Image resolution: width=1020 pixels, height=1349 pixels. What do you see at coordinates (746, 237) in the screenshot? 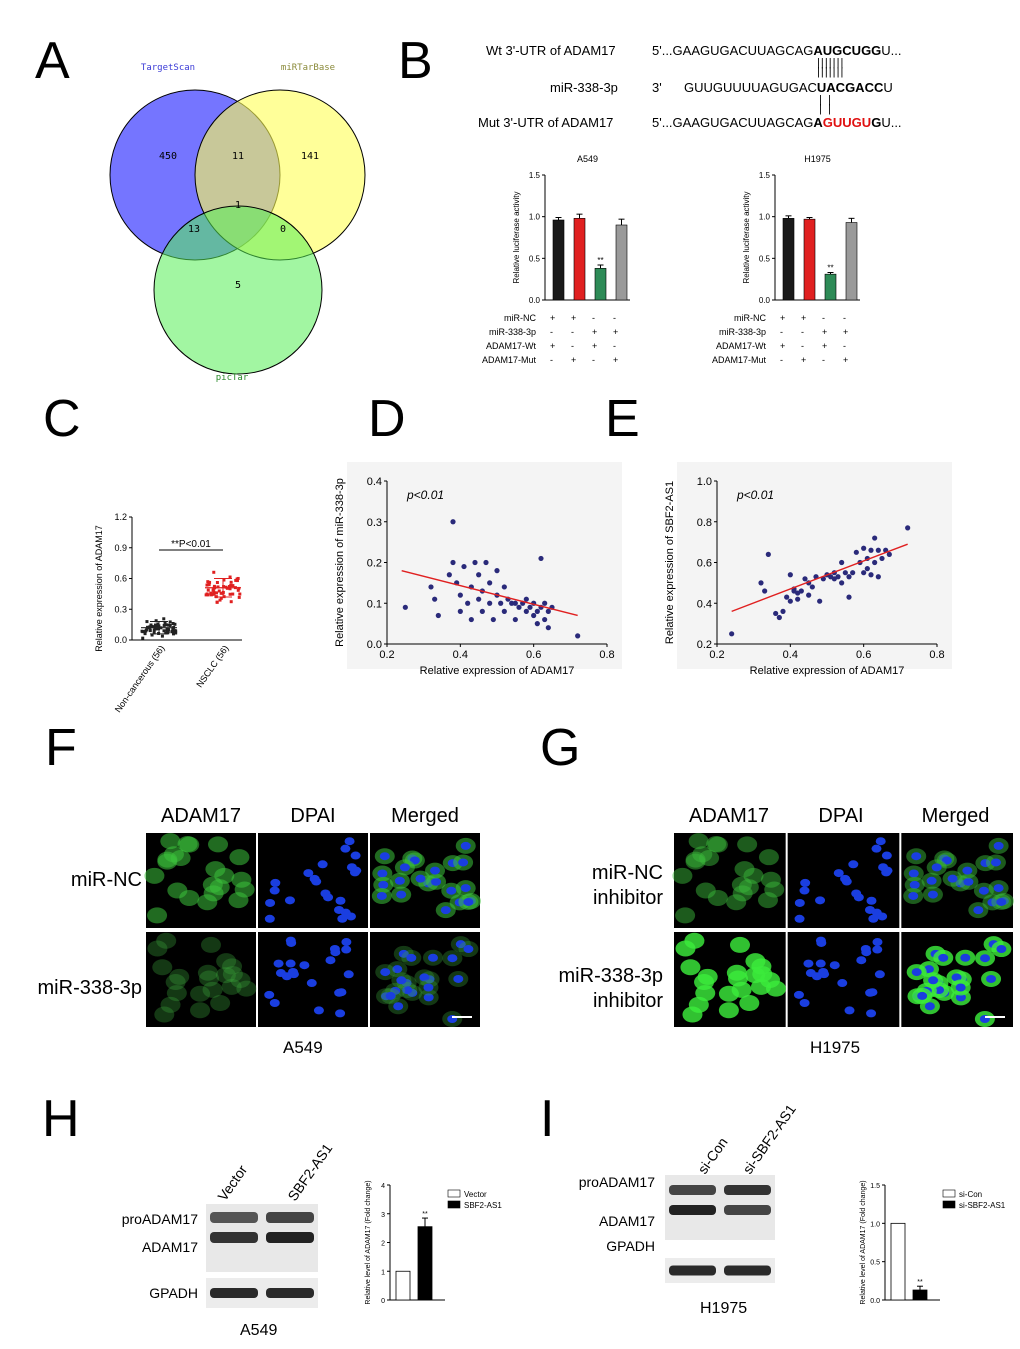
I see `y-axis-label: Relative luciferase activity` at bounding box center [746, 237].